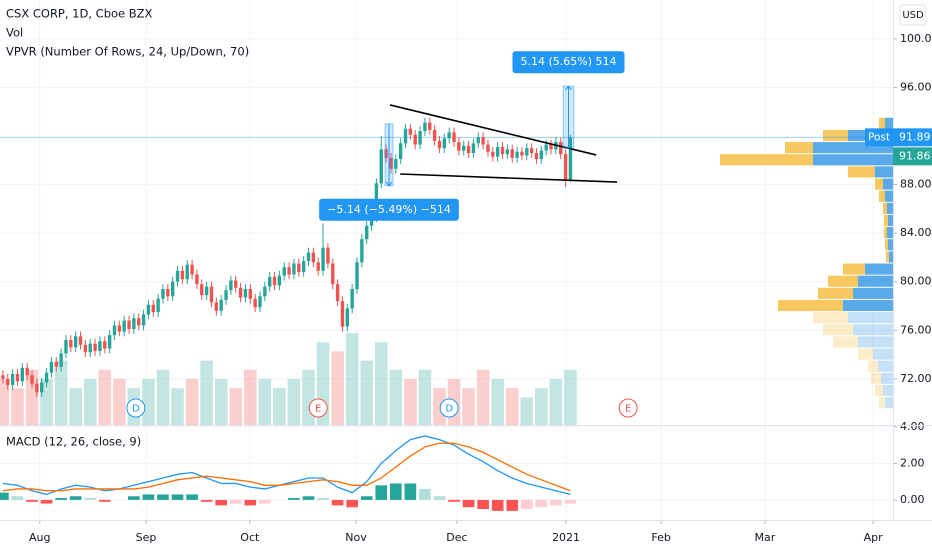 This screenshot has width=932, height=550. I want to click on currency-label: USD, so click(913, 15).